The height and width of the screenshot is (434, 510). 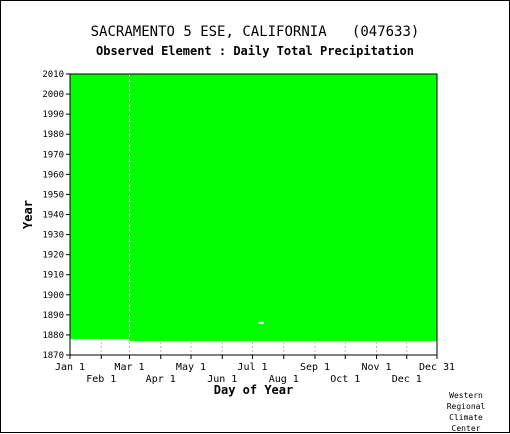 I want to click on x-tick-label: Jan 1, so click(x=70, y=367).